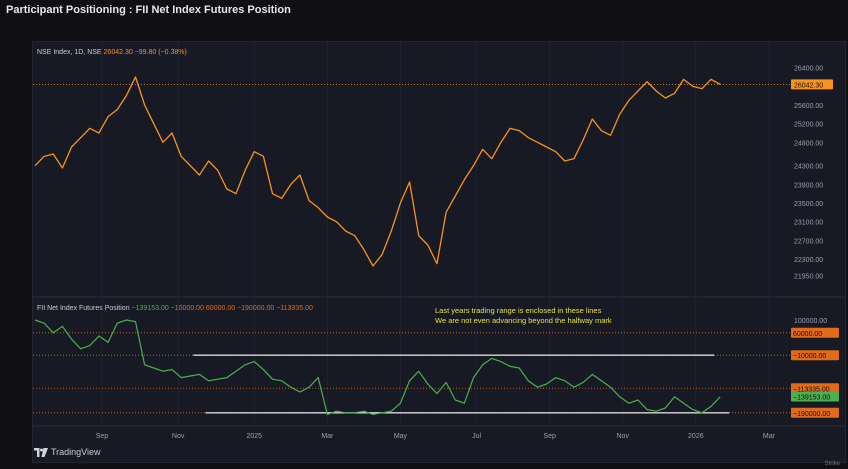 The image size is (848, 469). Describe the element at coordinates (808, 241) in the screenshot. I see `price-y-tick: 22700.00` at that location.